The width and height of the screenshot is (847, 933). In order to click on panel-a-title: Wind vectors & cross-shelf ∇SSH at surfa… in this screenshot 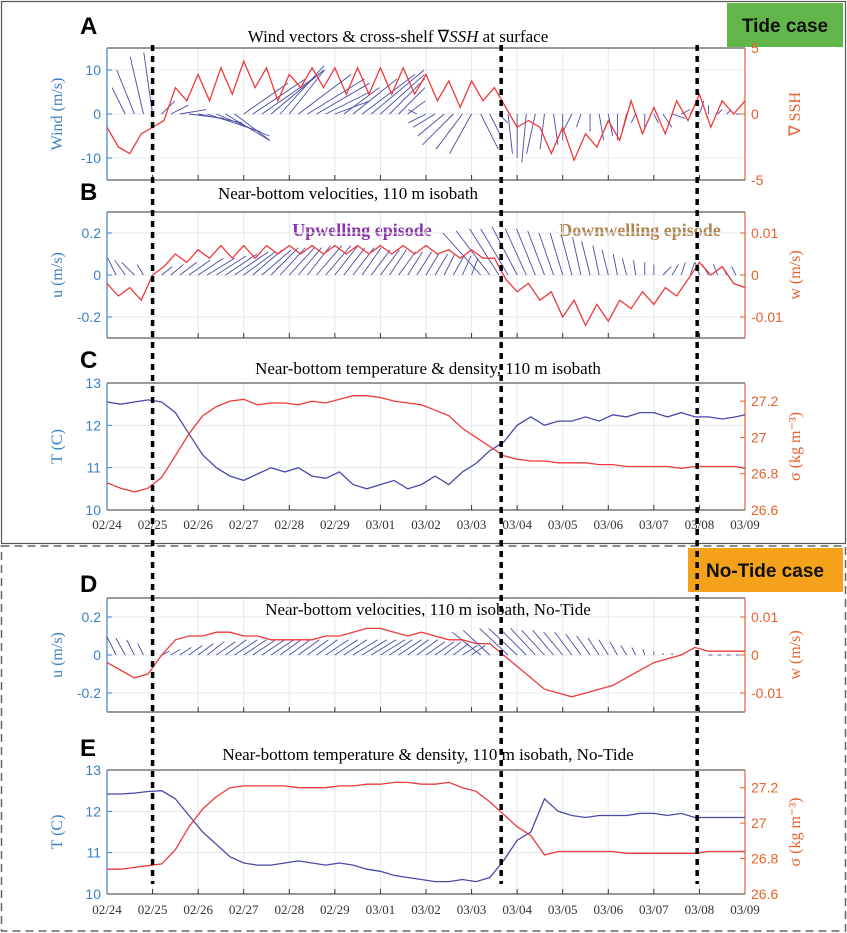, I will do `click(398, 36)`.